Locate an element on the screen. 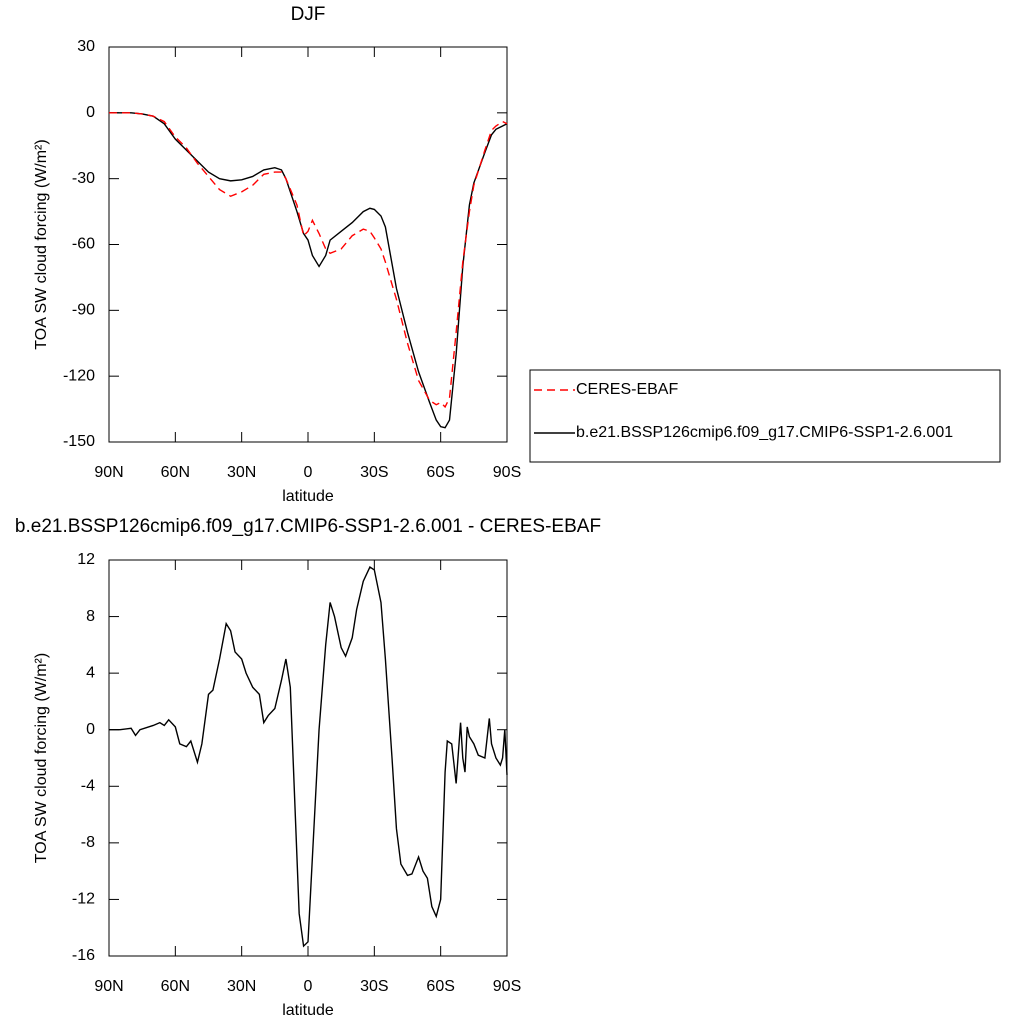  y-tick-label: -90 is located at coordinates (83, 310).